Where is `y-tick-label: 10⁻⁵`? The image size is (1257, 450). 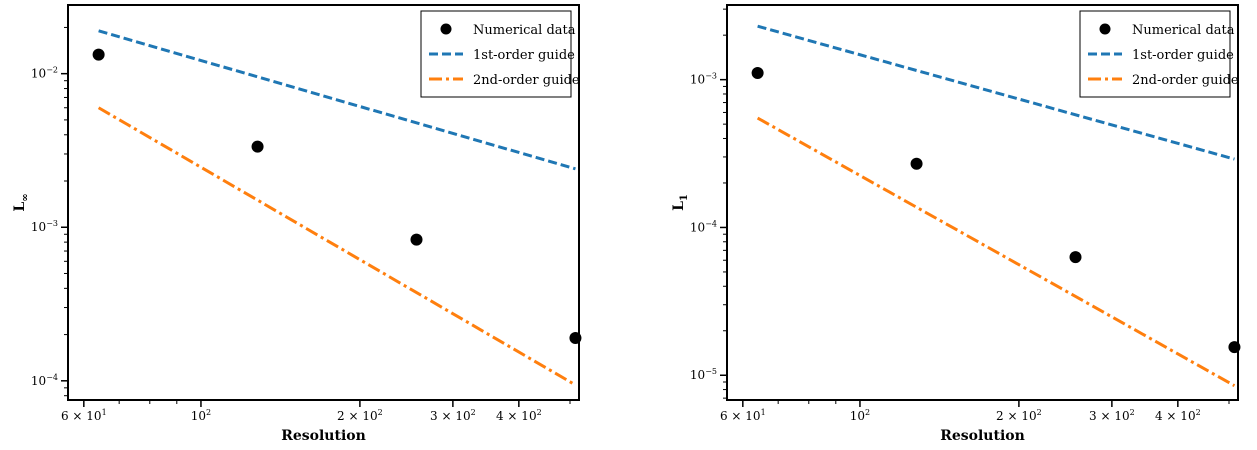 y-tick-label: 10⁻⁵ is located at coordinates (703, 374).